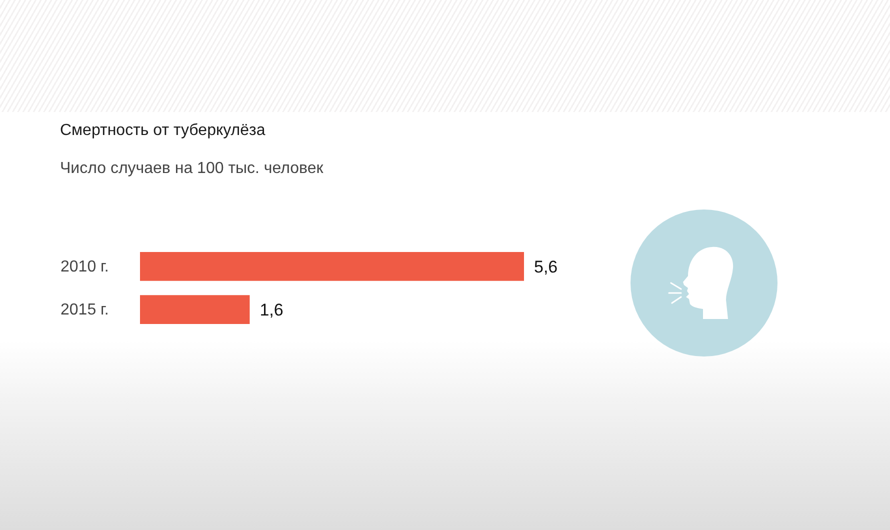  I want to click on chart-title: Смертность от туберкулёза, so click(163, 130).